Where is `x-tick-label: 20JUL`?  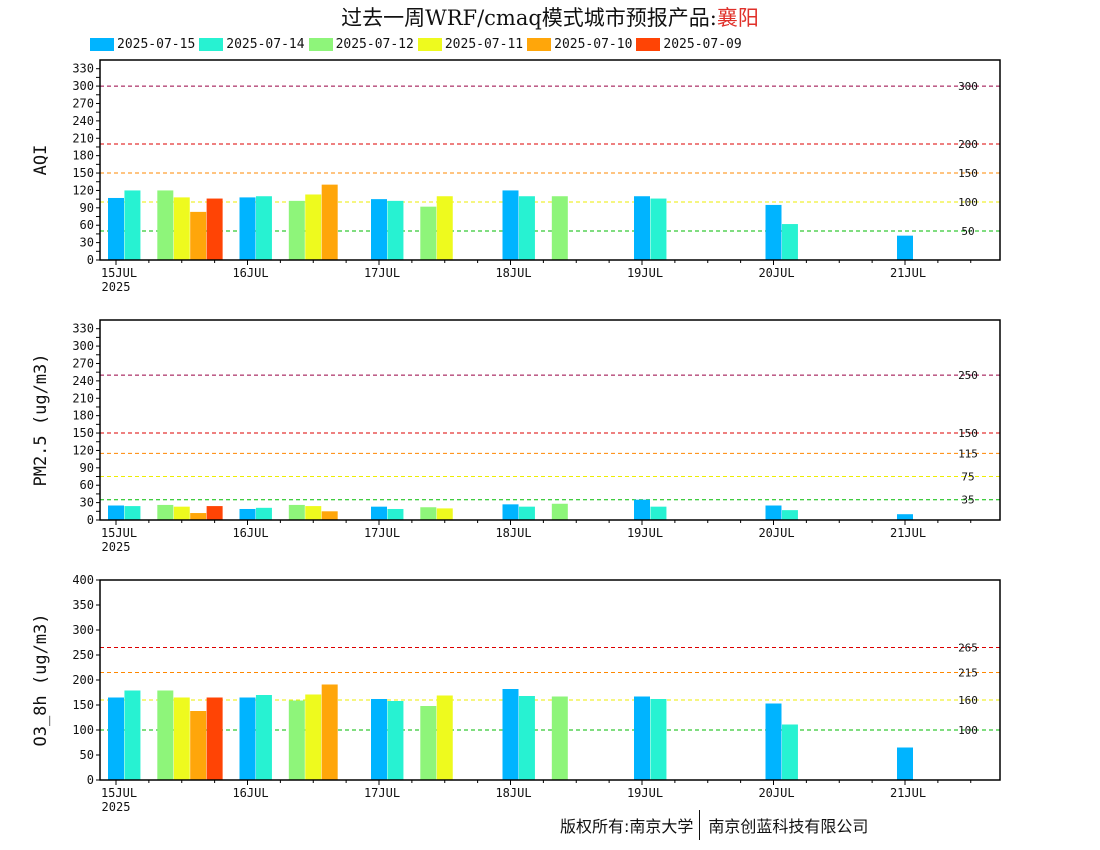
x-tick-label: 20JUL is located at coordinates (776, 533).